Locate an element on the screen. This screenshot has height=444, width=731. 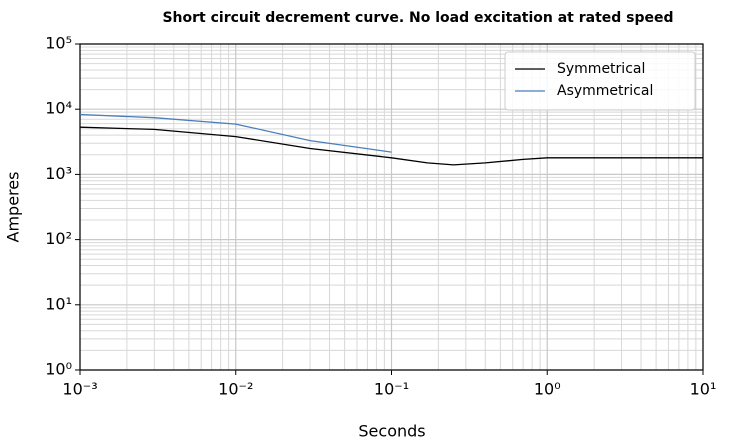
legend: Symmetrical Asymmetrical is located at coordinates (600, 81).